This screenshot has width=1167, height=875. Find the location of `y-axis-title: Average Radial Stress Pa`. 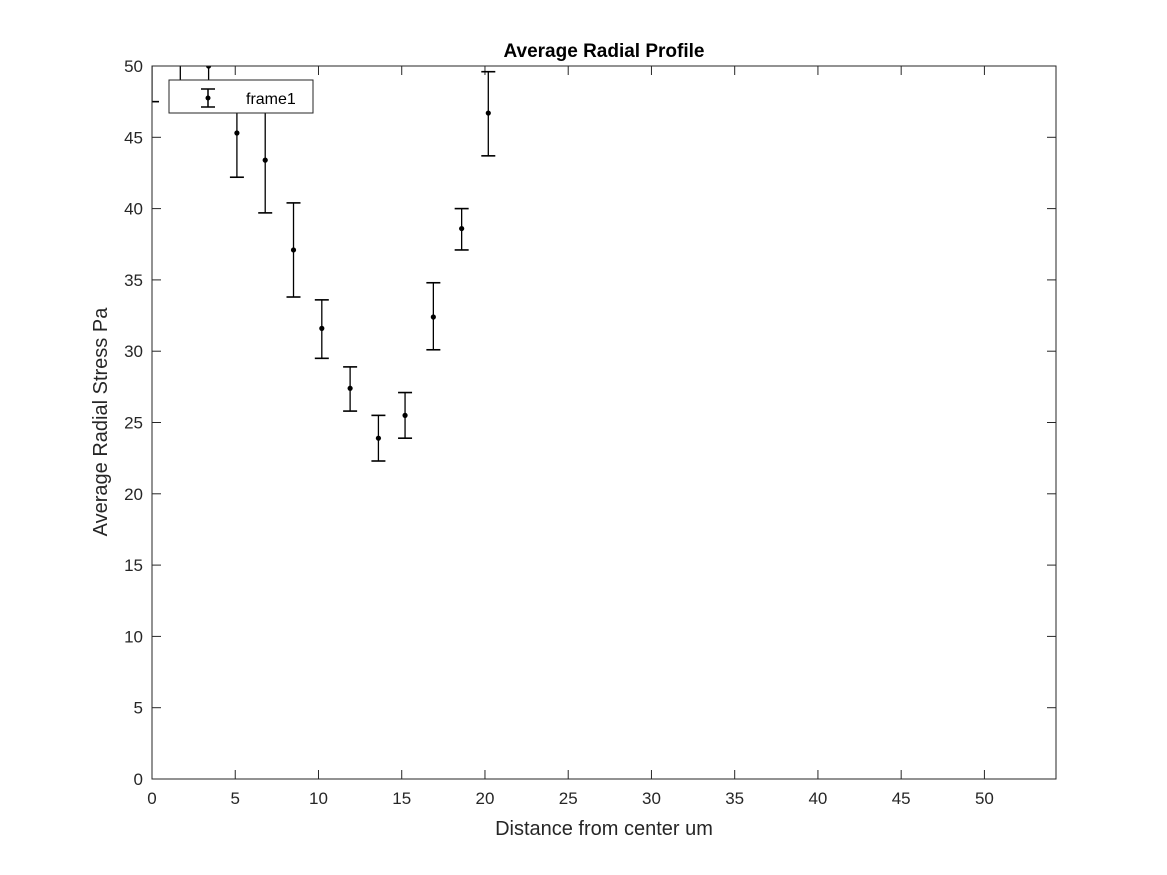

y-axis-title: Average Radial Stress Pa is located at coordinates (101, 422).